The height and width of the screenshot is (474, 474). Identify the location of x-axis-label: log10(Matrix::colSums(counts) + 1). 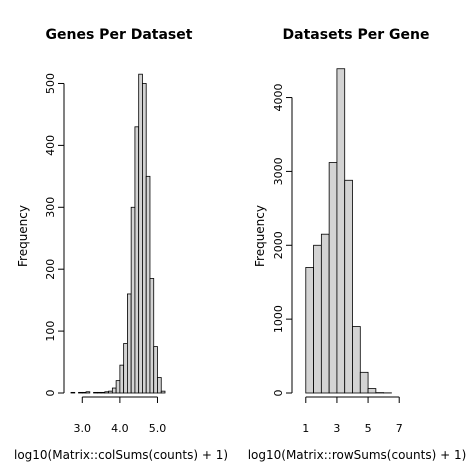
(121, 455).